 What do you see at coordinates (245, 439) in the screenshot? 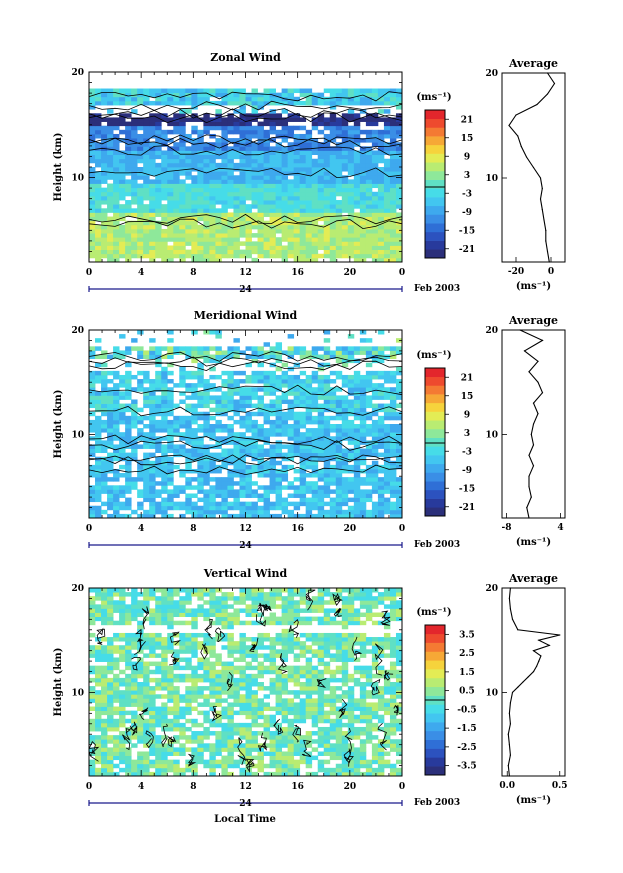
I see `contour-line` at bounding box center [245, 439].